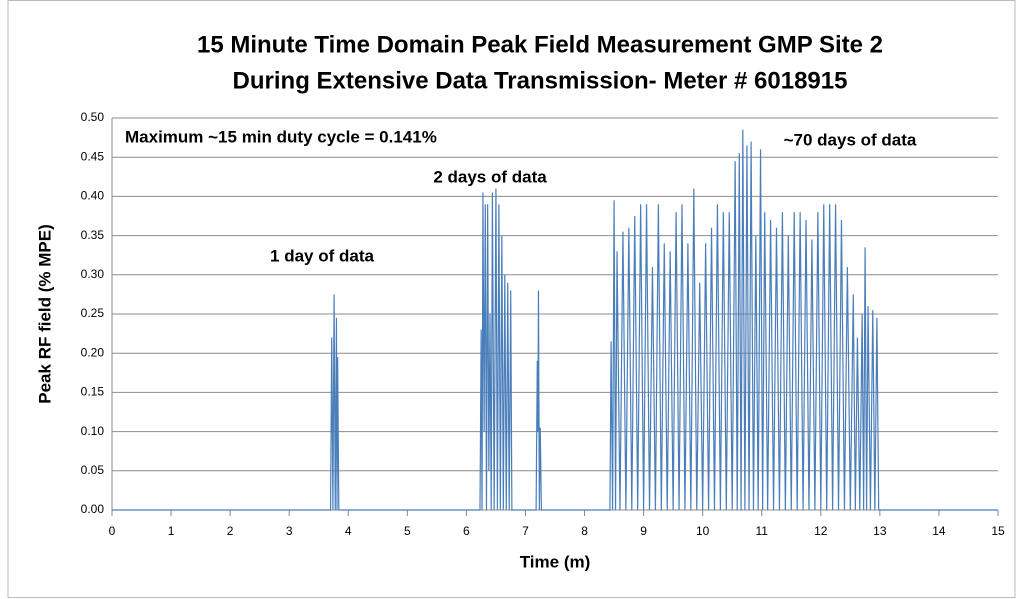 The width and height of the screenshot is (1016, 599). What do you see at coordinates (93, 509) in the screenshot?
I see `y-tick-label: 0.00` at bounding box center [93, 509].